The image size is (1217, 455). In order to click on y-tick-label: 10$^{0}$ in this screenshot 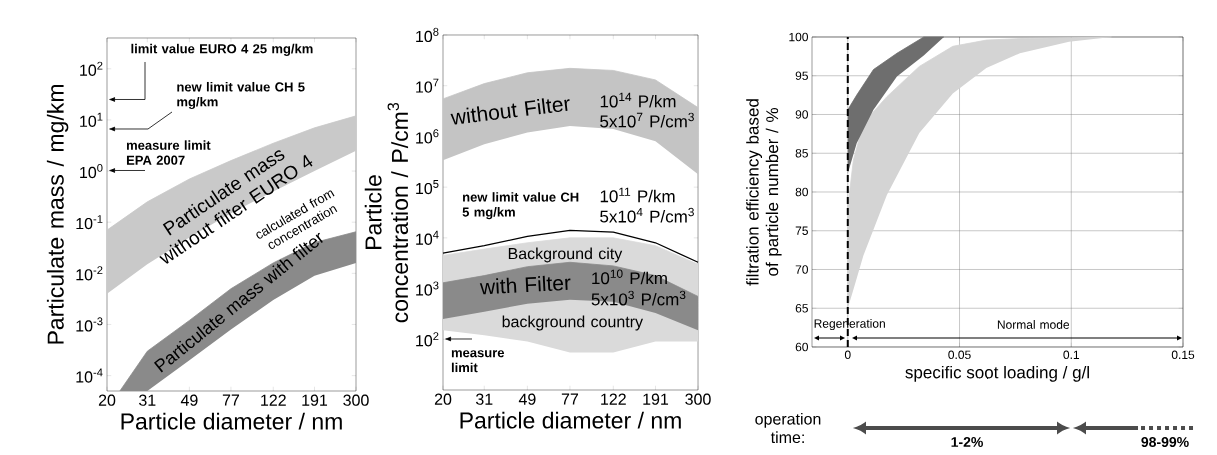, I will do `click(91, 171)`.